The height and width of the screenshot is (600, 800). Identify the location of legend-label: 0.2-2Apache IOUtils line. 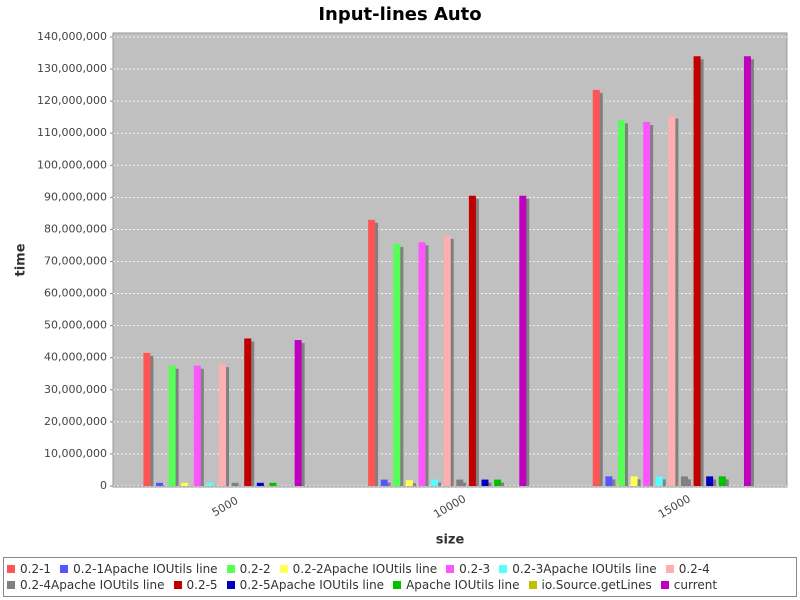
(365, 569).